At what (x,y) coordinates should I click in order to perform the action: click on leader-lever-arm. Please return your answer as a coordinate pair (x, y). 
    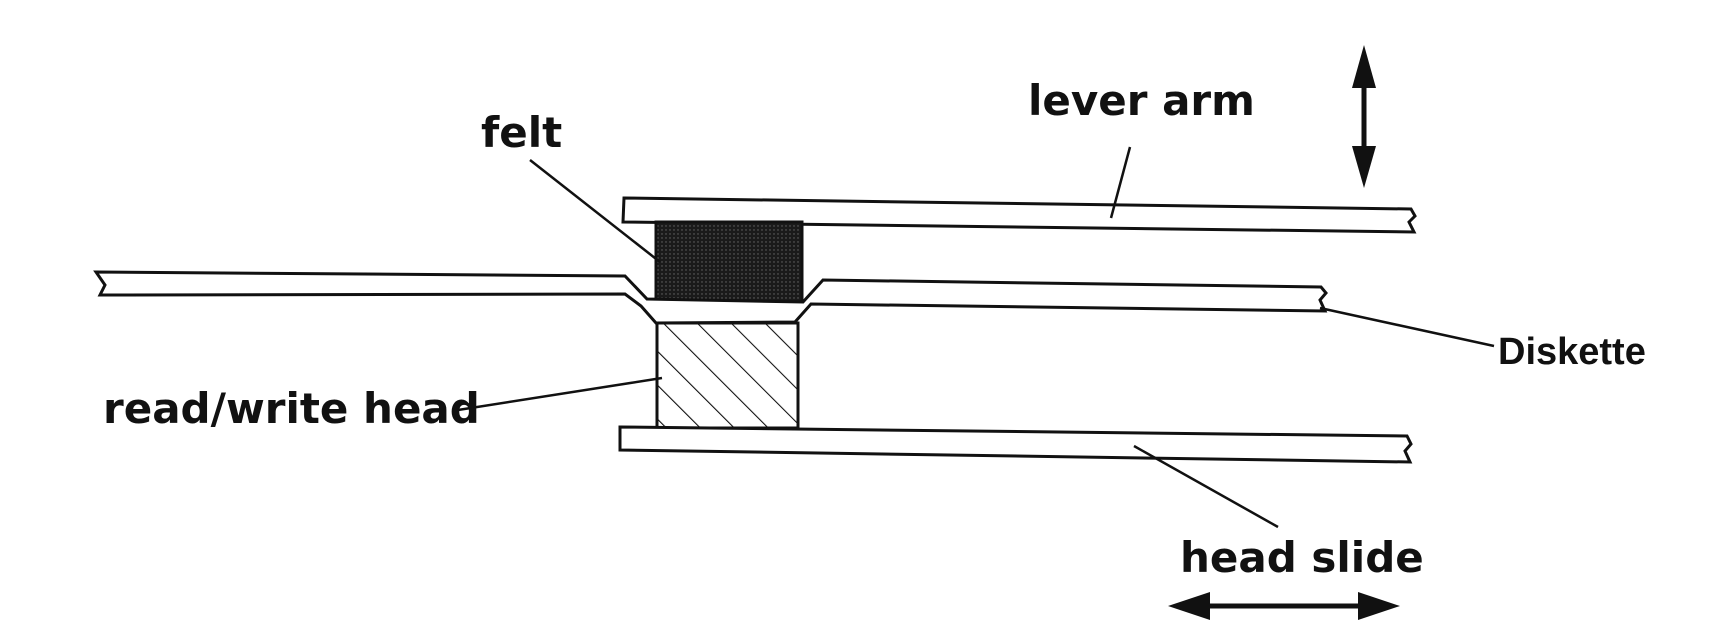
    Looking at the image, I should click on (1120, 182).